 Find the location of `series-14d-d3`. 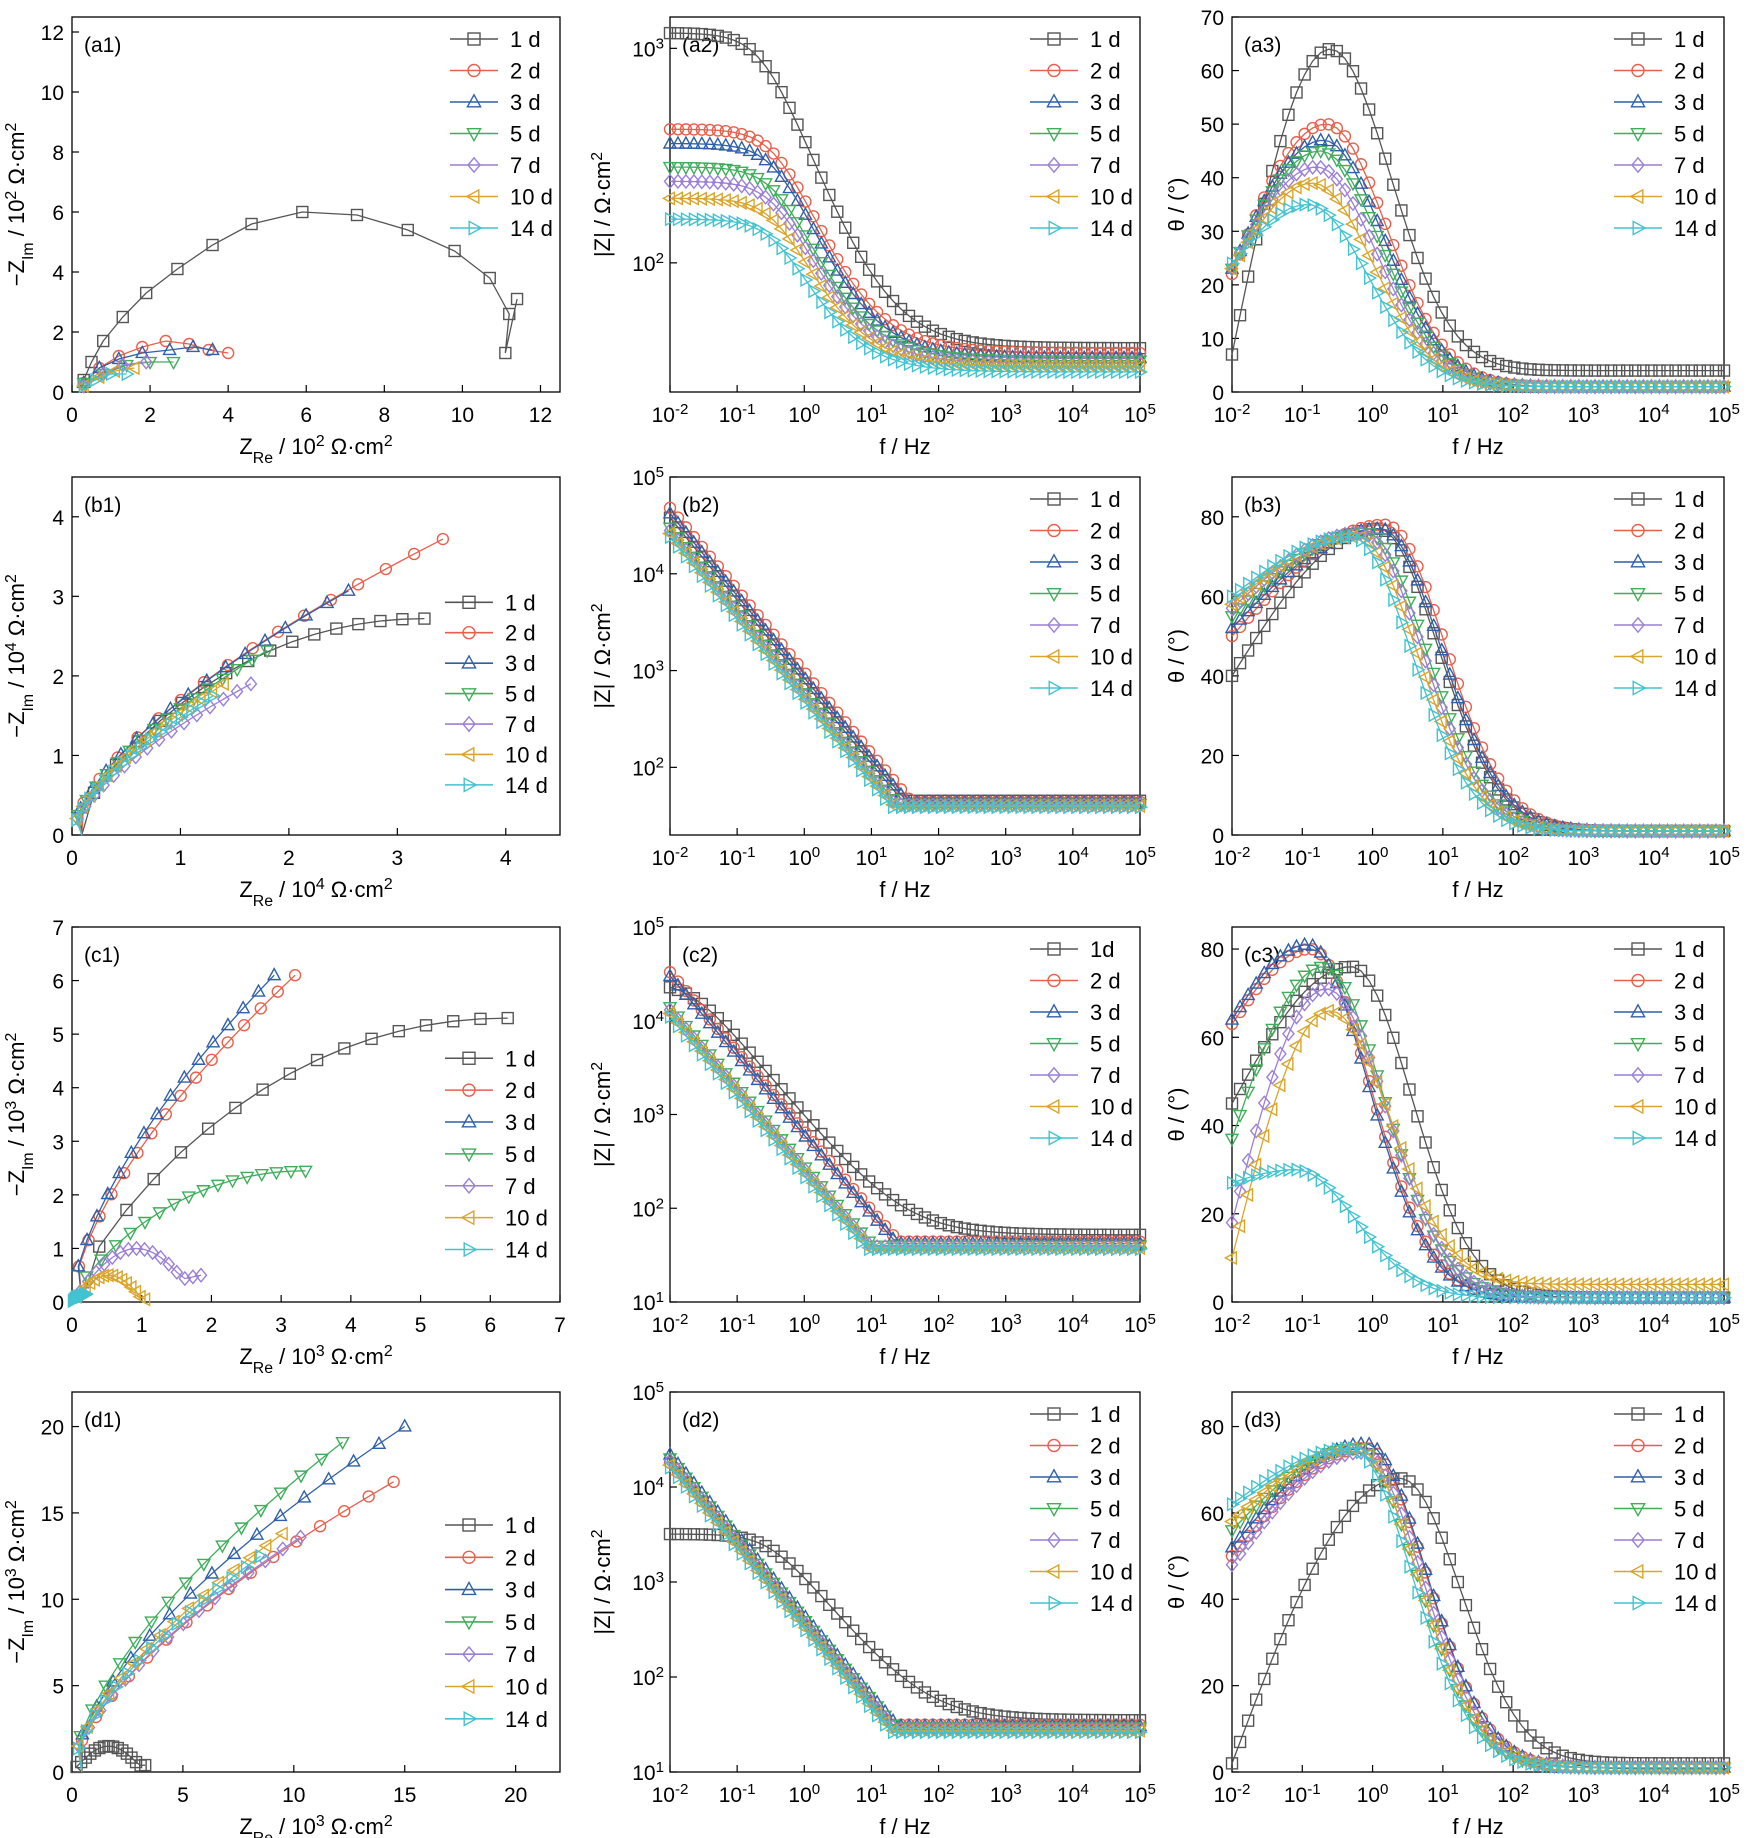

series-14d-d3 is located at coordinates (1479, 1608).